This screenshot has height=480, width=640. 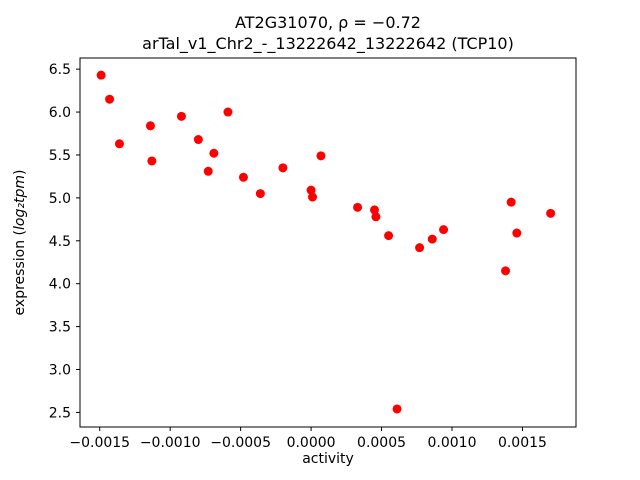 I want to click on y-tick-label: 5.5, so click(x=60, y=156).